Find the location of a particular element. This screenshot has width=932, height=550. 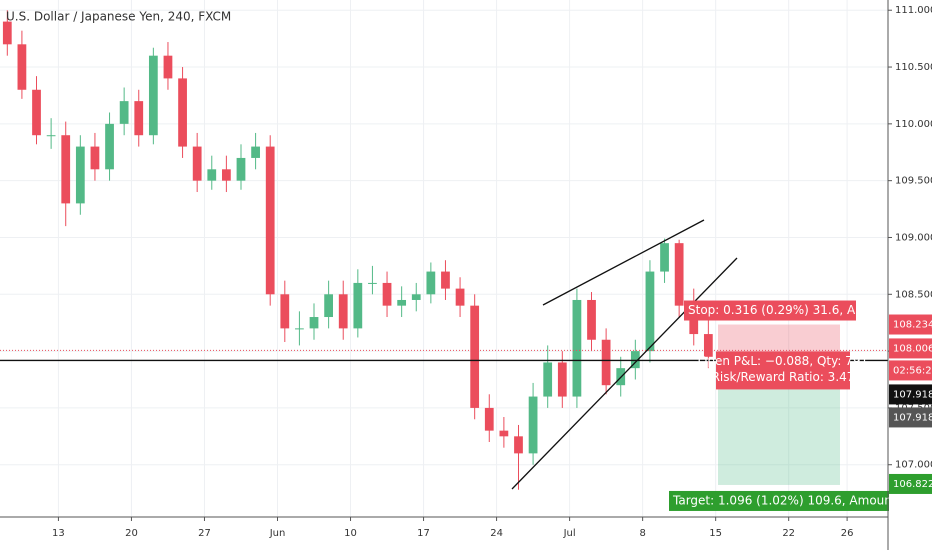

entry-price-label-2: 107.918 is located at coordinates (912, 417).